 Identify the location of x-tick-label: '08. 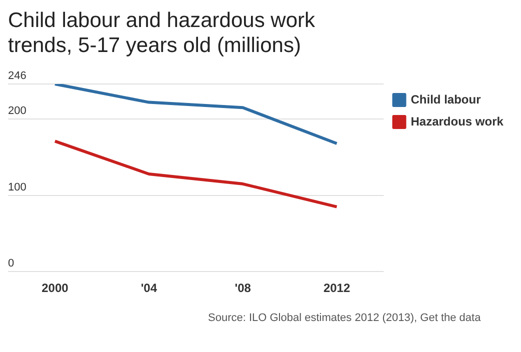
(243, 288).